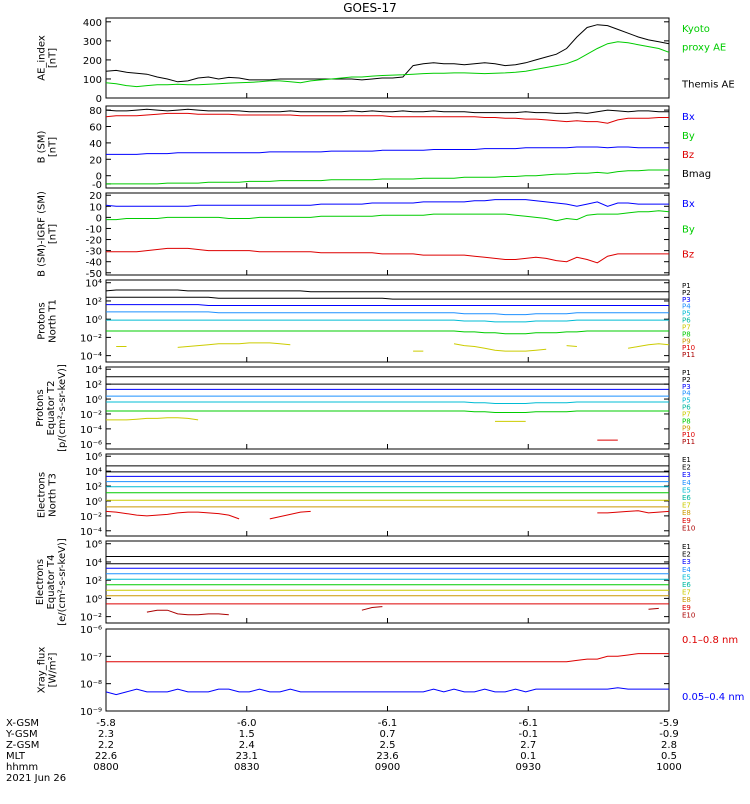  I want to click on y-tick-label: 10⁶, so click(93, 545).